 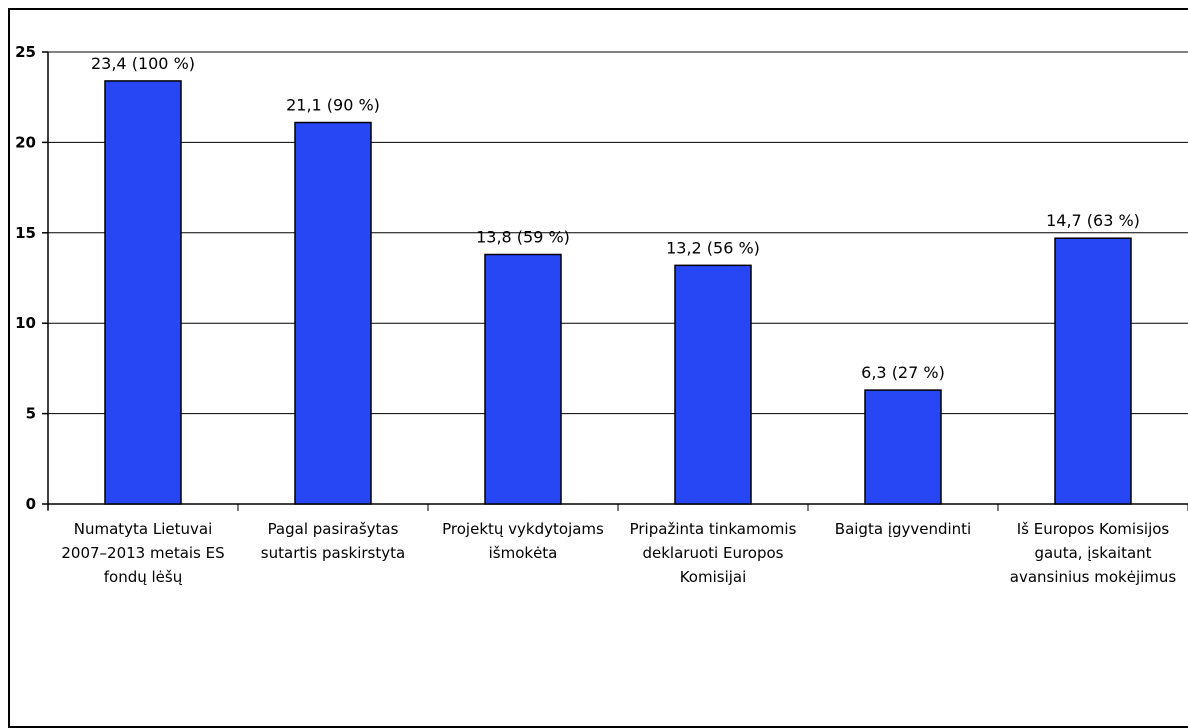 I want to click on x-category-label-line: avansinius mokėjimus, so click(x=1093, y=577).